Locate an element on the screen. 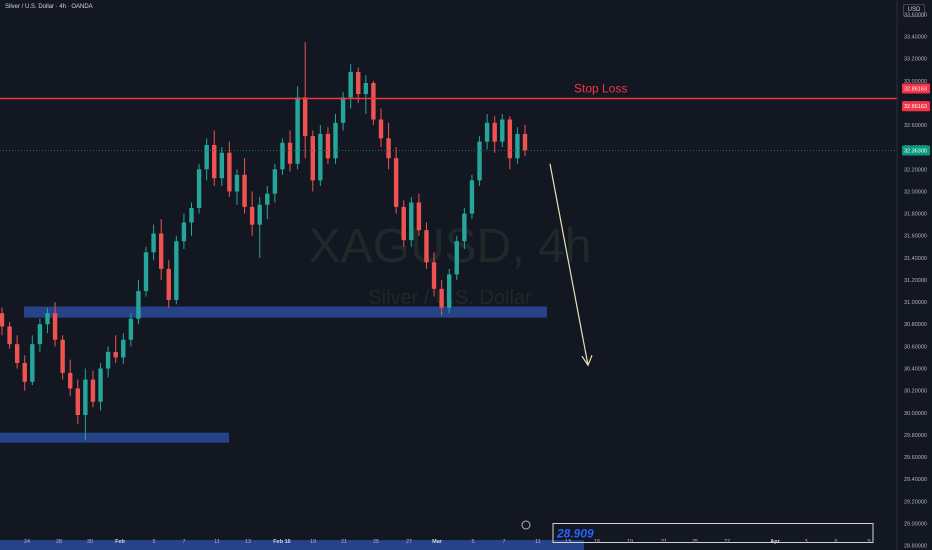 This screenshot has height=550, width=932. price-tick-label: 29.00000 is located at coordinates (915, 524).